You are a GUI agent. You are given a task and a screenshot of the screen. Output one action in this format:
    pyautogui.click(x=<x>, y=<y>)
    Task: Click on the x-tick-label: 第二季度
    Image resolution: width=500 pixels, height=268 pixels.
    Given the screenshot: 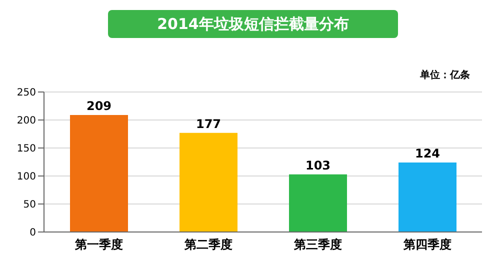 What is the action you would take?
    pyautogui.click(x=207, y=245)
    